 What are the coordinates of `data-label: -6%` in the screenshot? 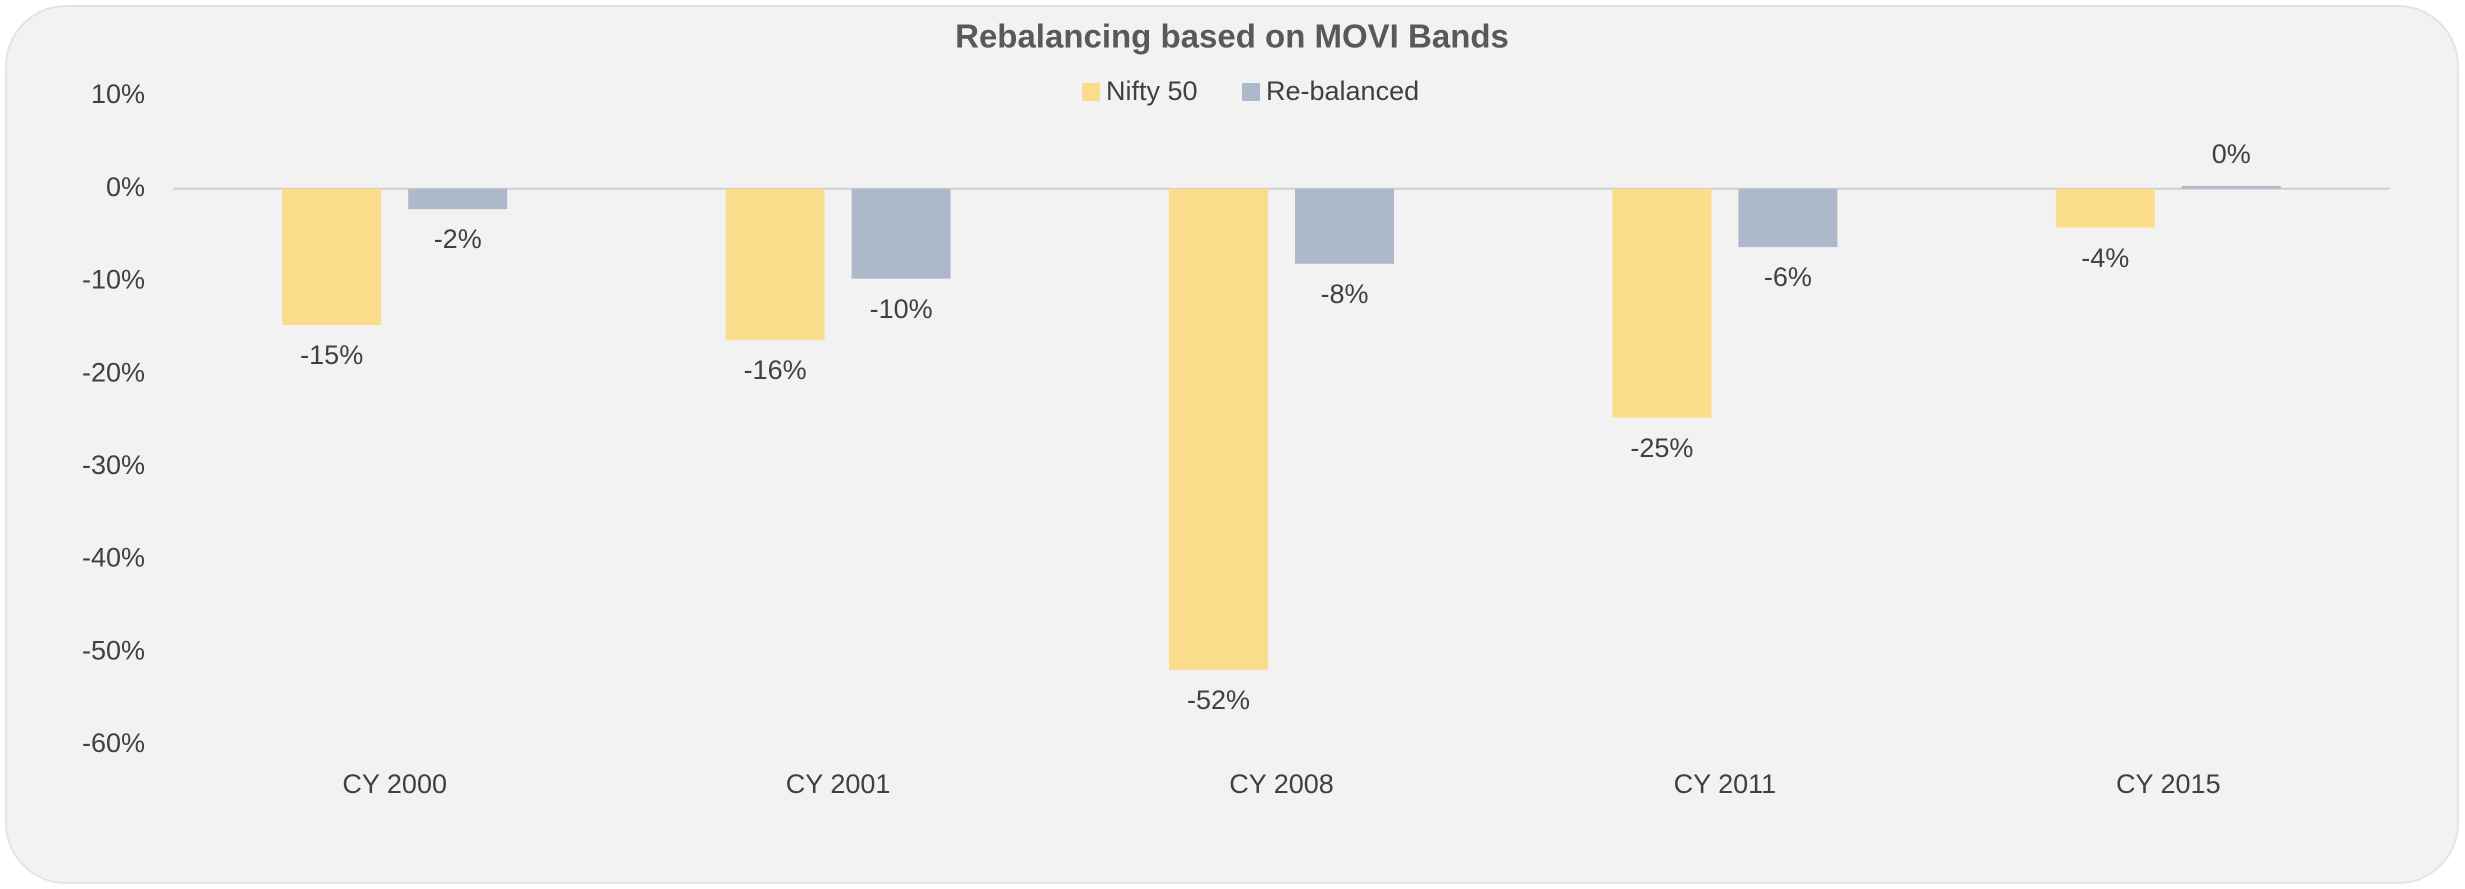 It's located at (1788, 277).